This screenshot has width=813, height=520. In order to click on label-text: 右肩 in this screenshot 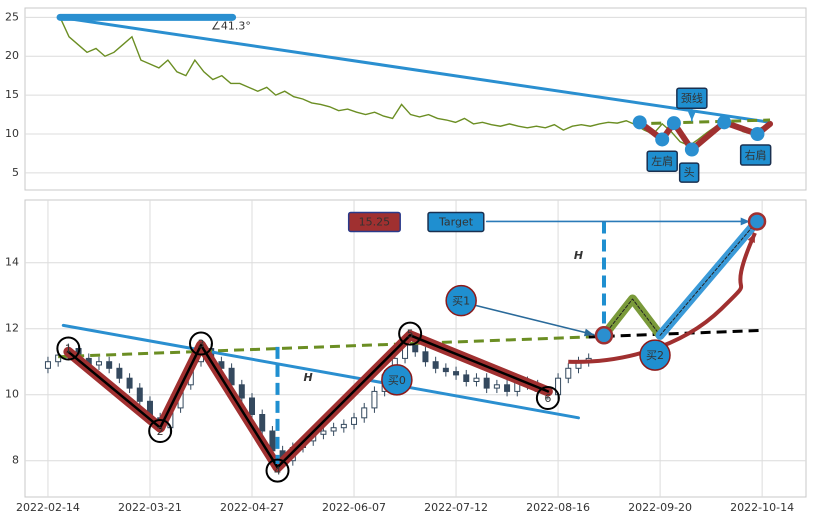, I will do `click(756, 155)`.